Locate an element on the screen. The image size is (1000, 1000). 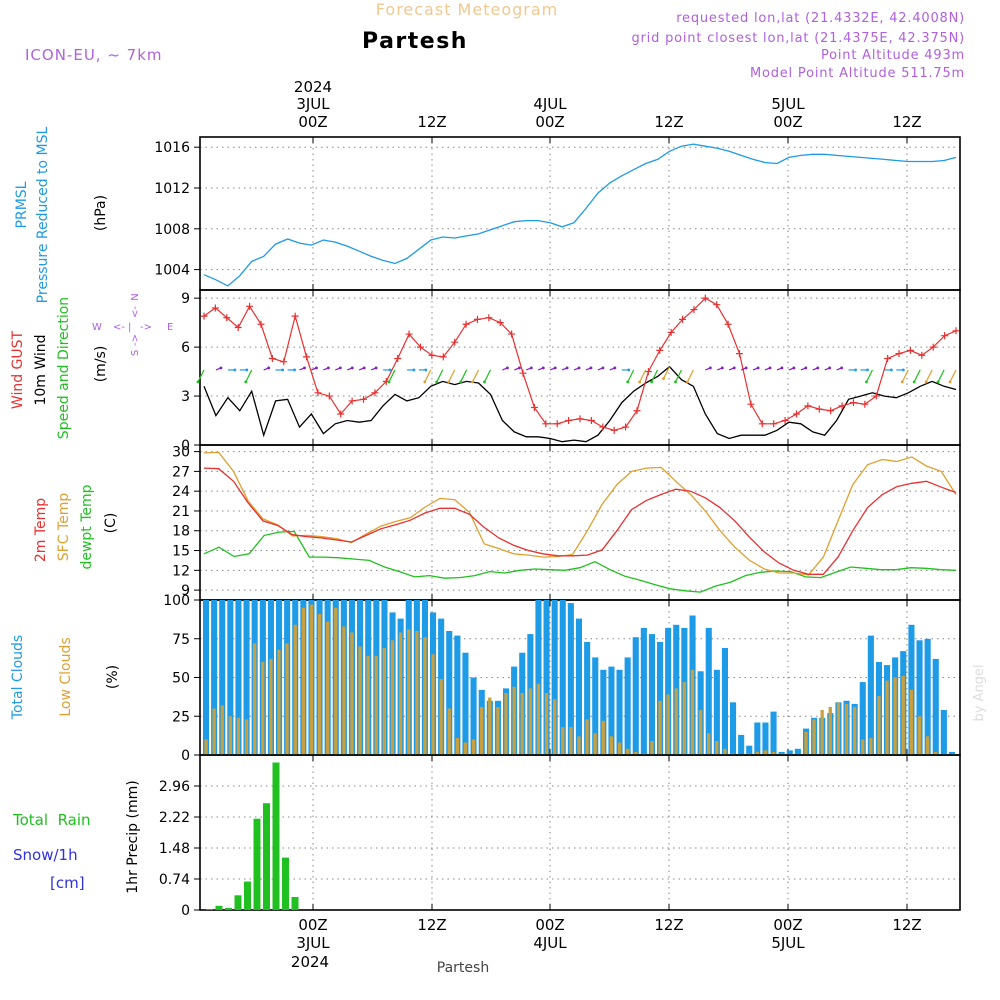
point-altitude: Point Altitude 493m is located at coordinates (893, 55).